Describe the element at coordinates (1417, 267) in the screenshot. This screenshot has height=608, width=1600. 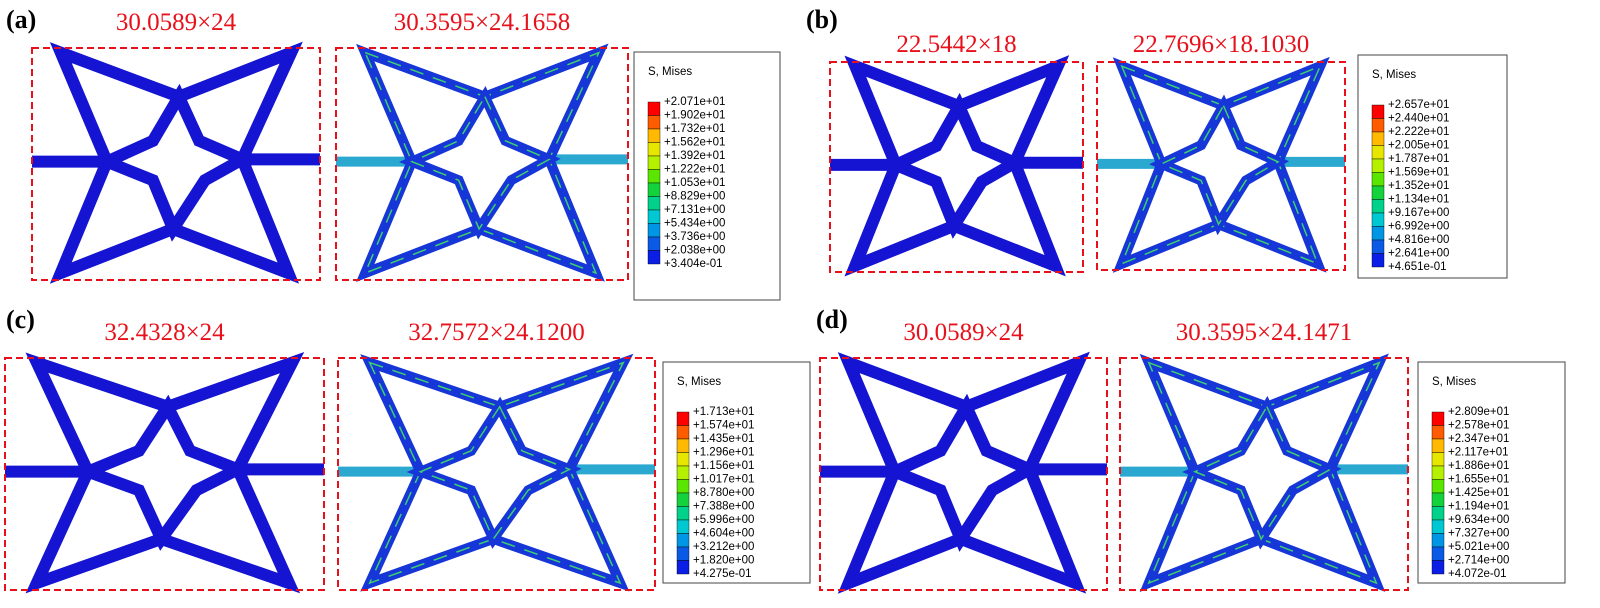
I see `legend-value: +4.651e-01` at that location.